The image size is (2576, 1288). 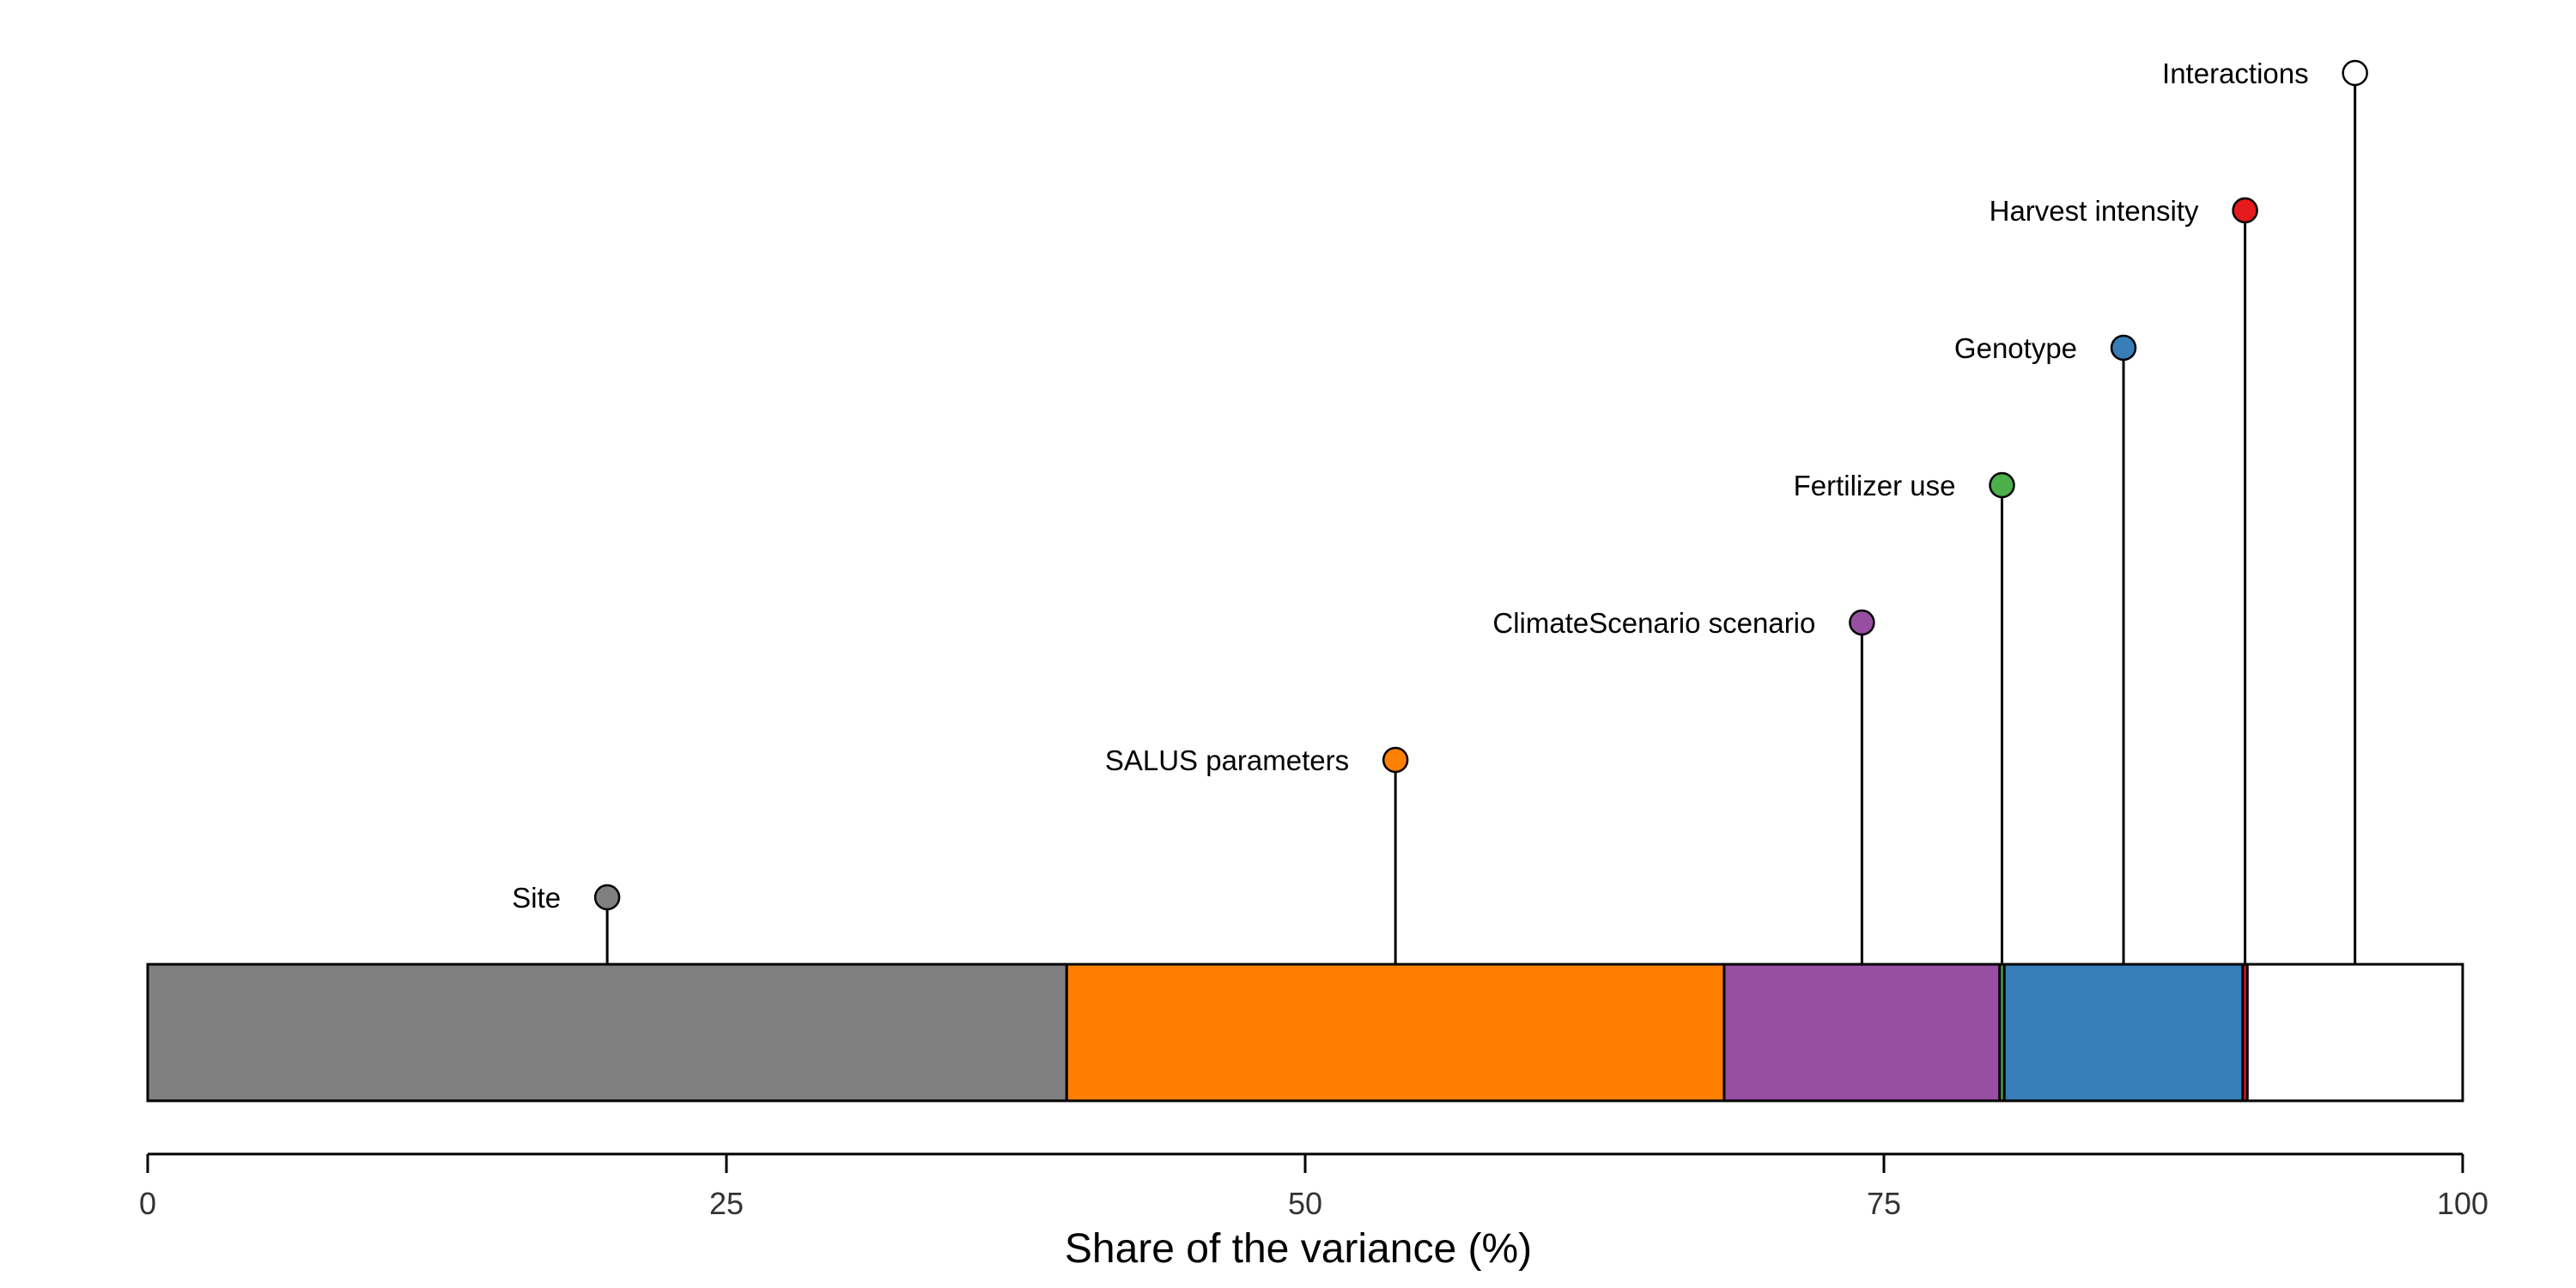 What do you see at coordinates (607, 897) in the screenshot?
I see `marker-site` at bounding box center [607, 897].